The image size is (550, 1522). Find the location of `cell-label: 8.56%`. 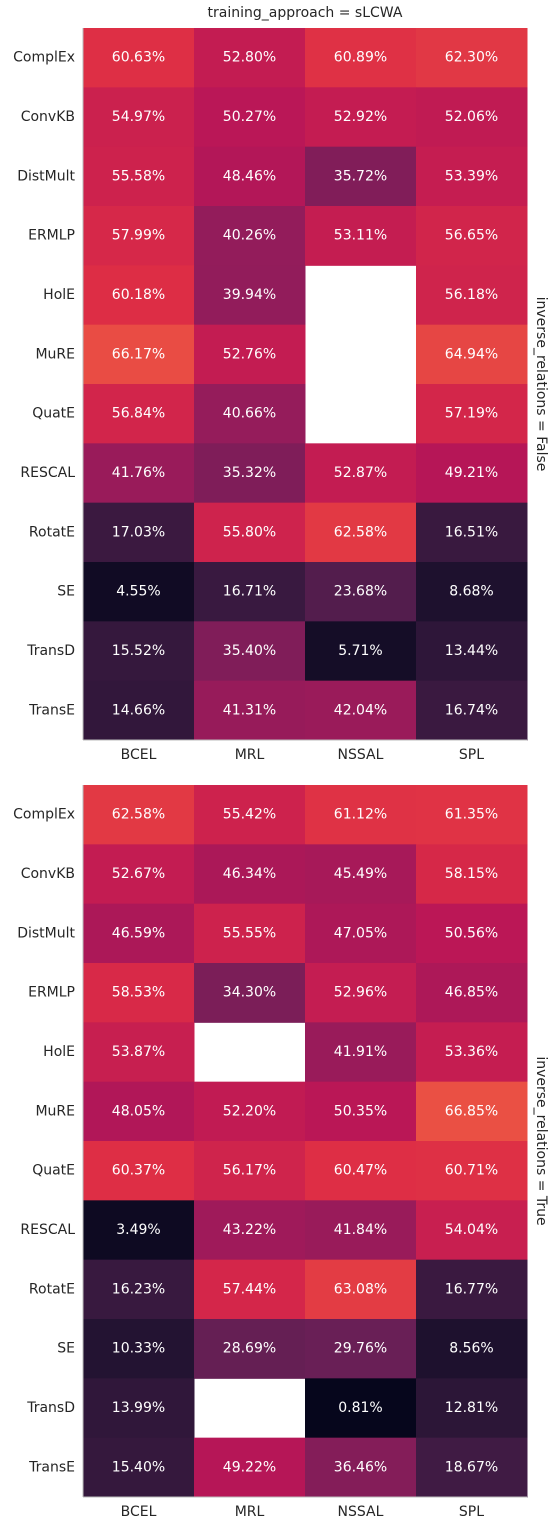

cell-label: 8.56% is located at coordinates (471, 1349).